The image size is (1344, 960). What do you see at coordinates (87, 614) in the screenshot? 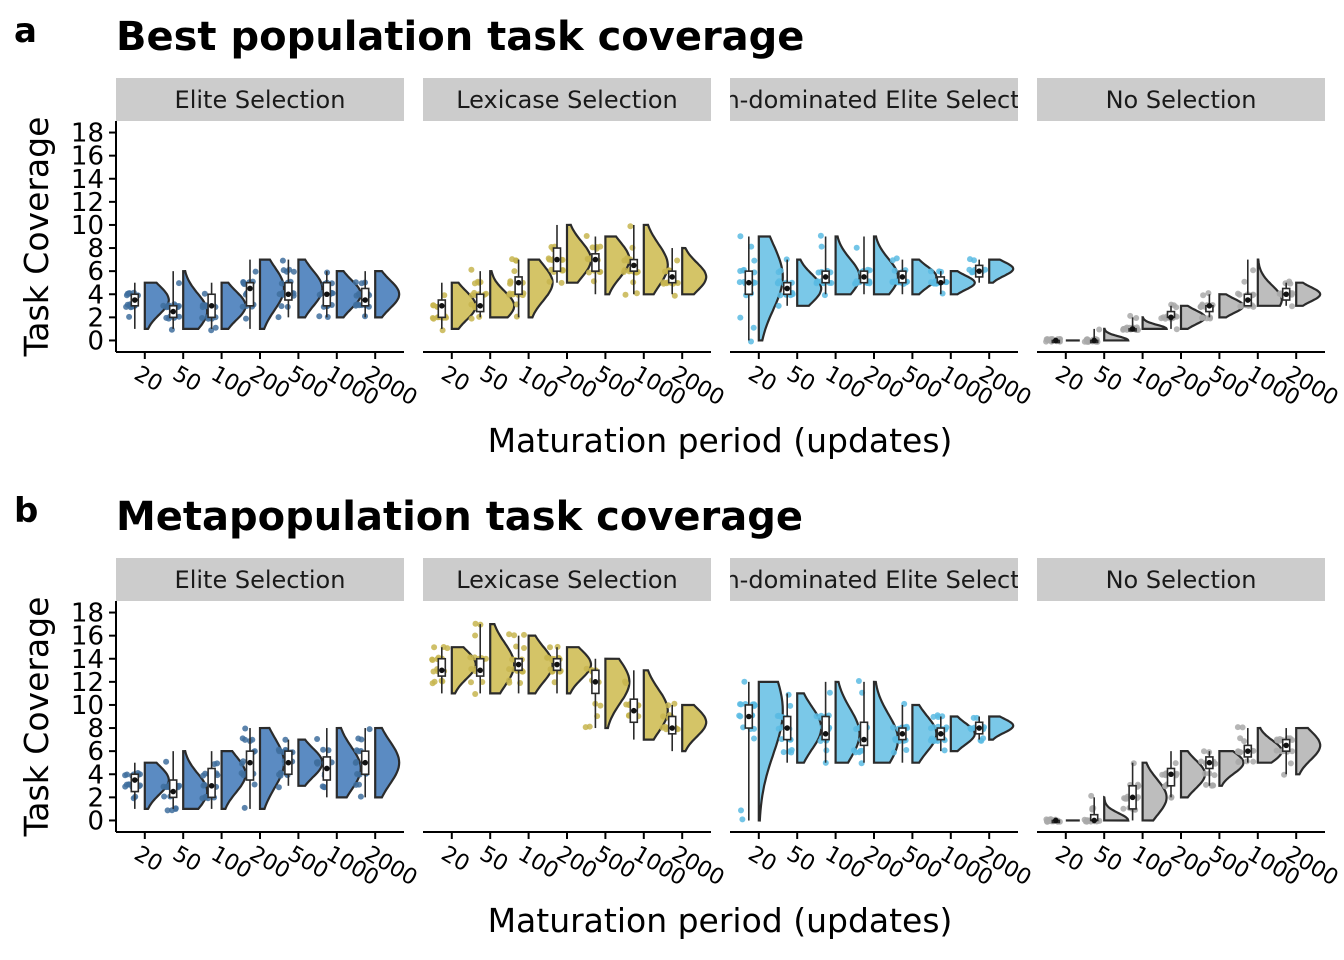
I see `y-tick-label: 18` at bounding box center [87, 614].